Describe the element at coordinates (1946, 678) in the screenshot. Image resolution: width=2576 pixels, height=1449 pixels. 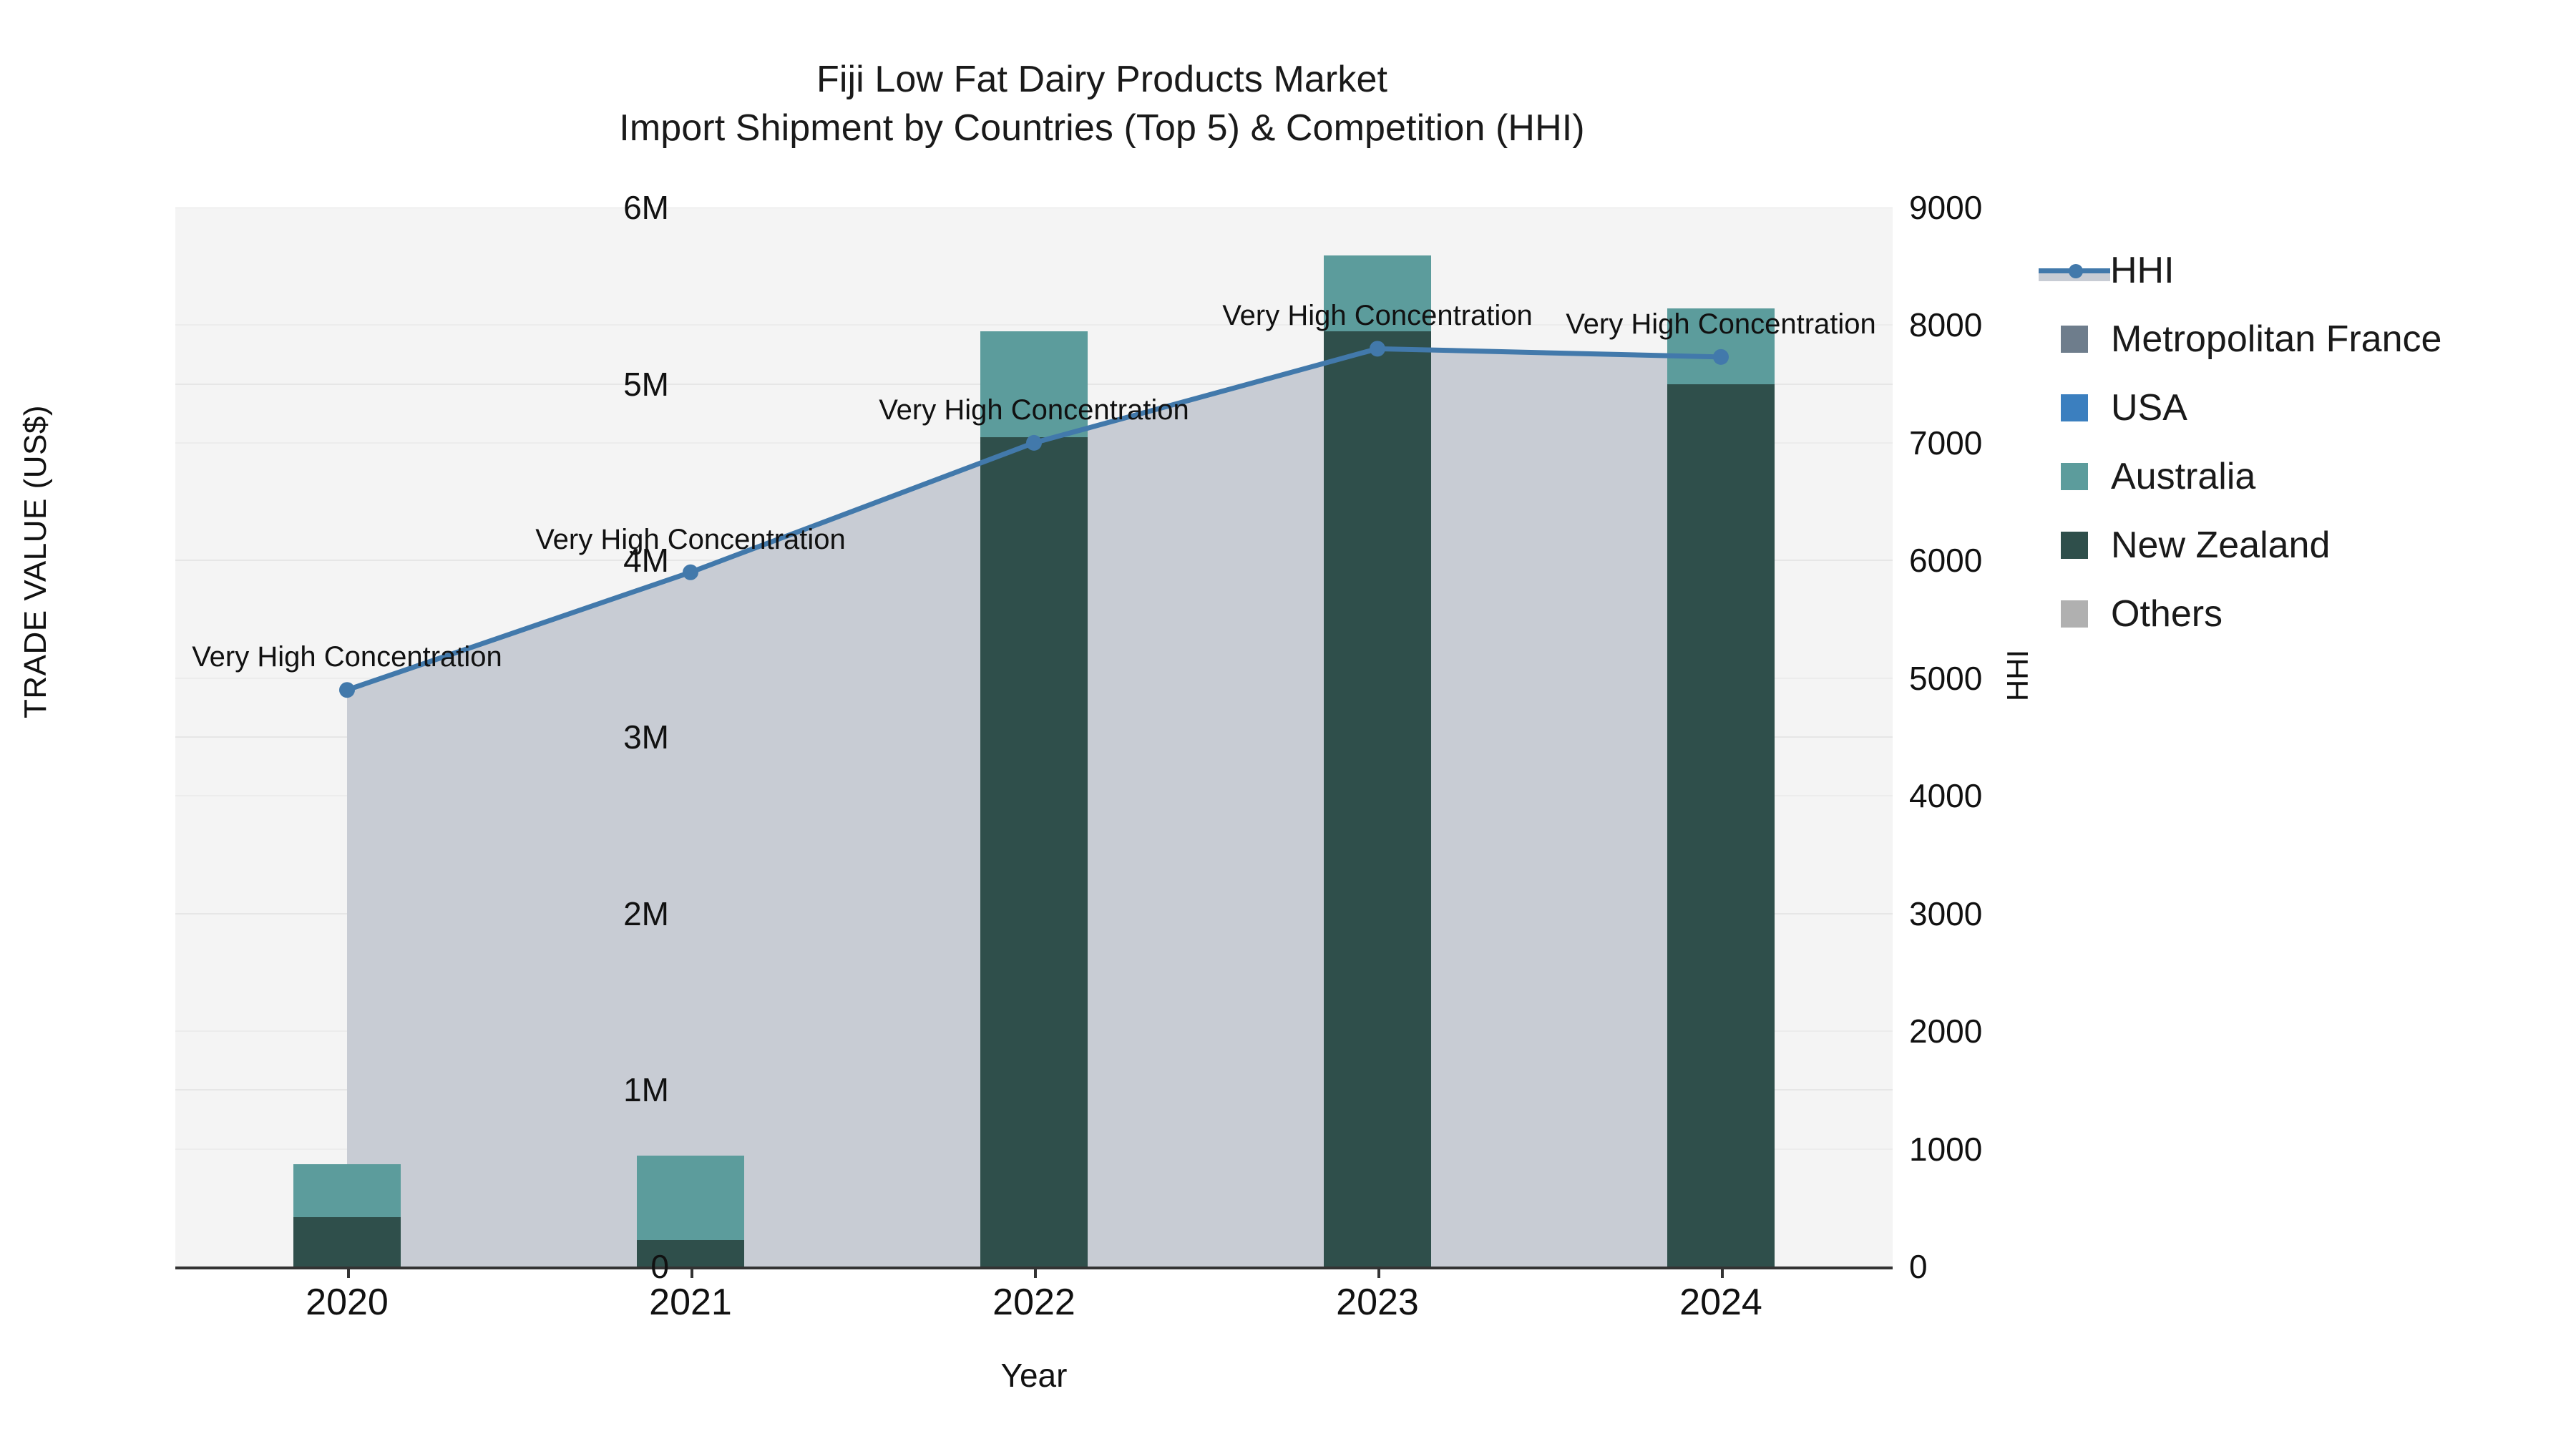
I see `y-axis-right-tick: 5000` at that location.